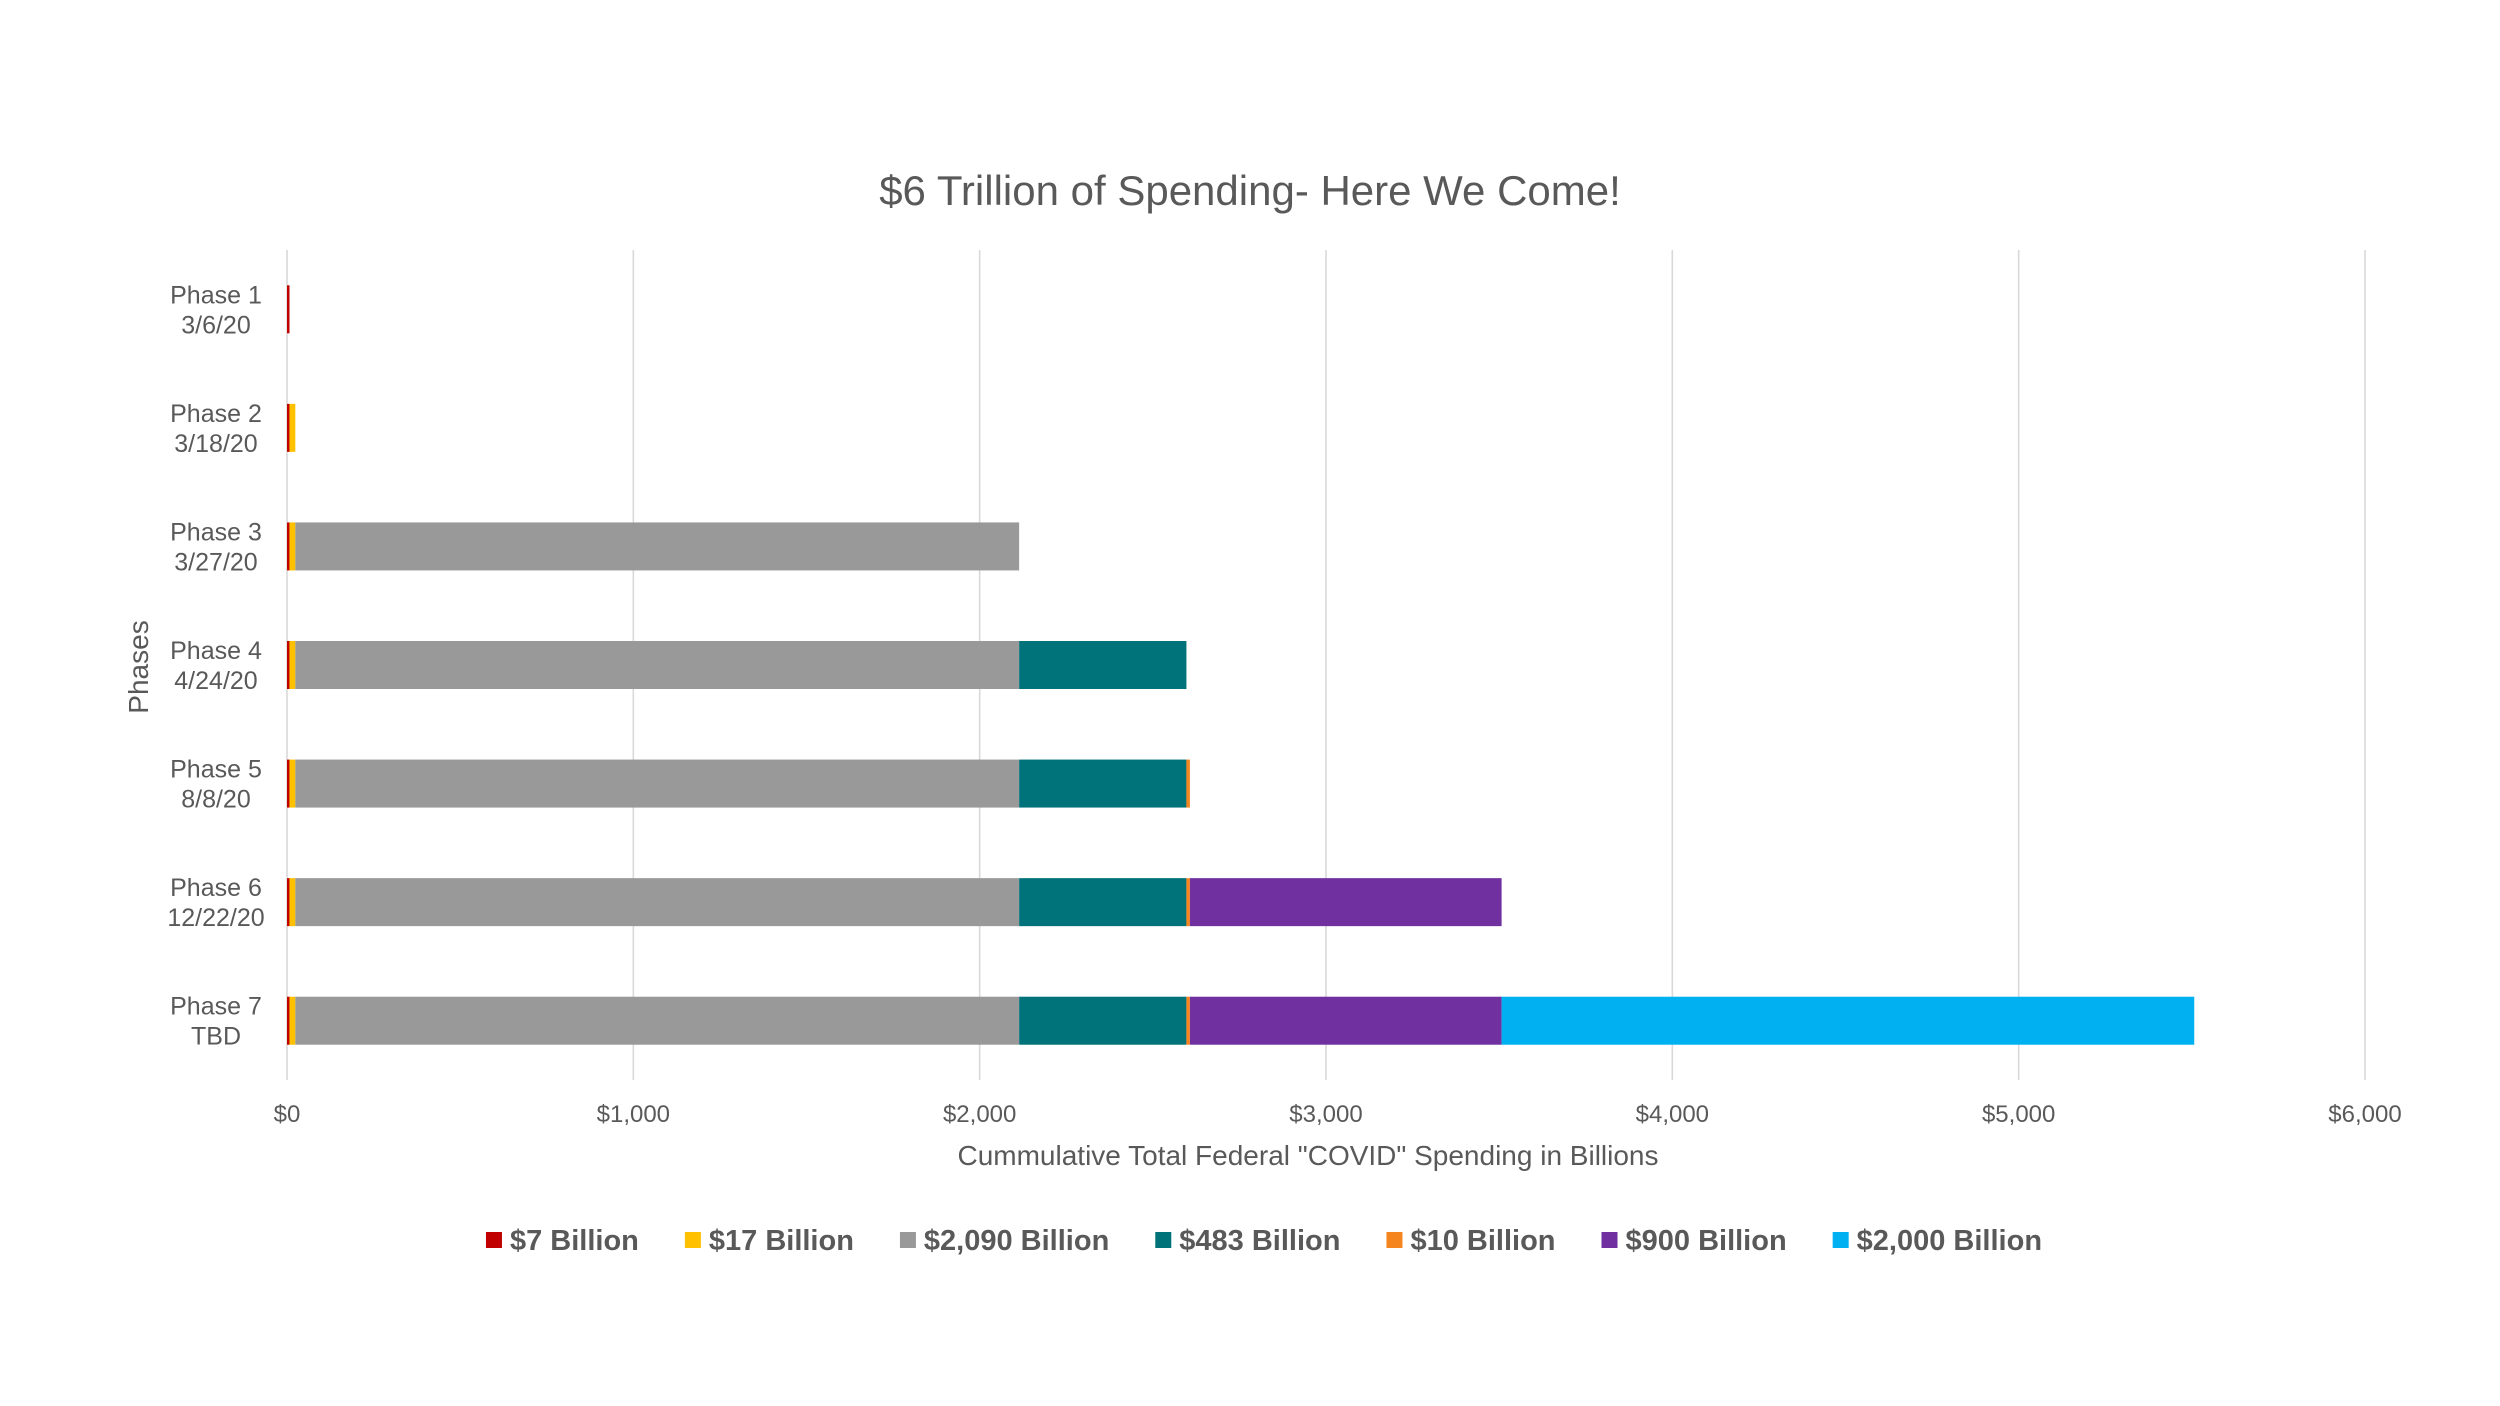  I want to click on x-tick-label: $3,000, so click(1325, 1114).